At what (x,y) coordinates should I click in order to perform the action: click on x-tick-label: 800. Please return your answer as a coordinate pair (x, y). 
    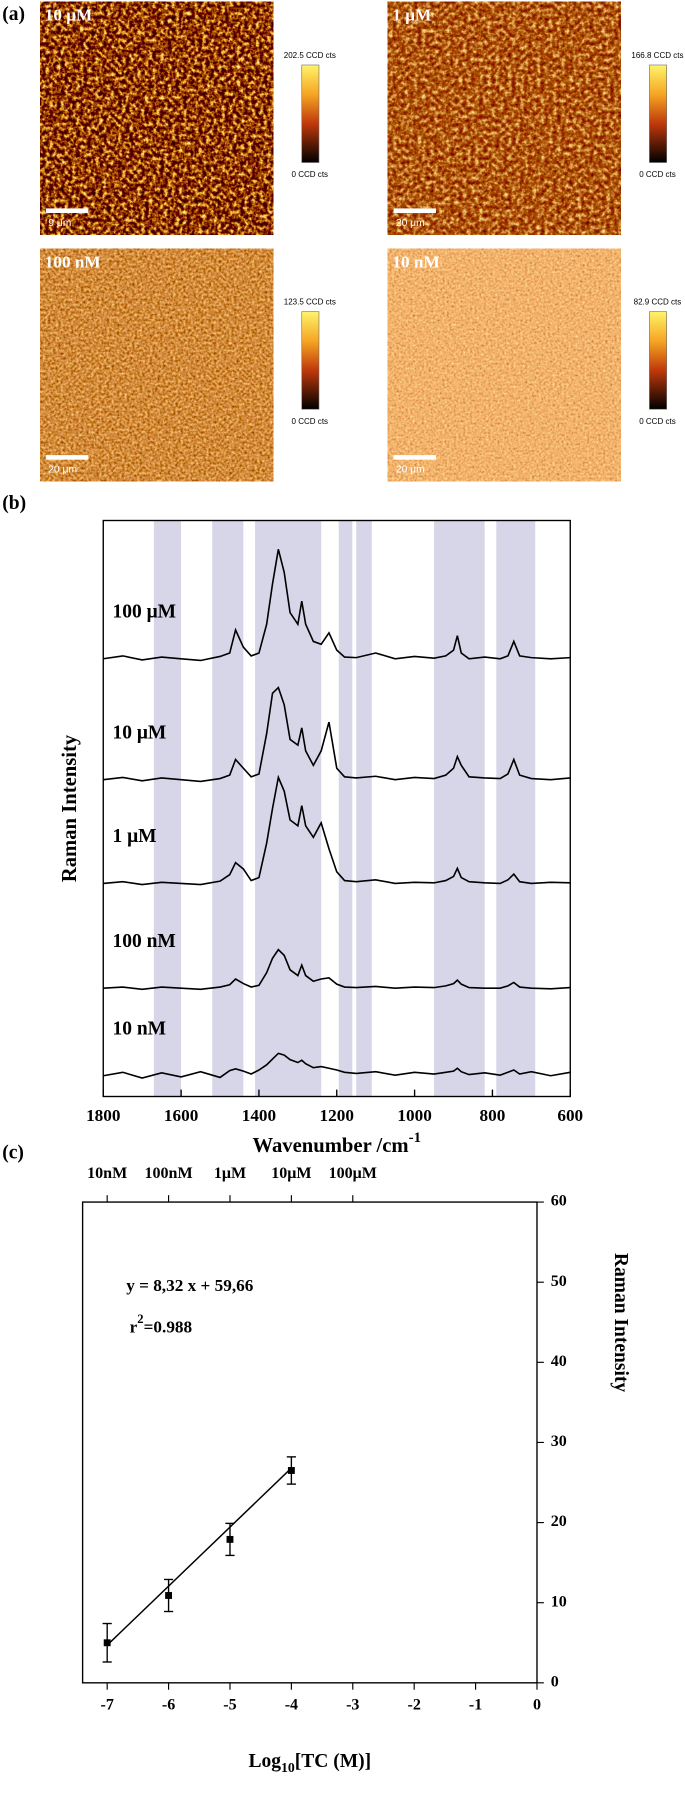
    Looking at the image, I should click on (493, 1115).